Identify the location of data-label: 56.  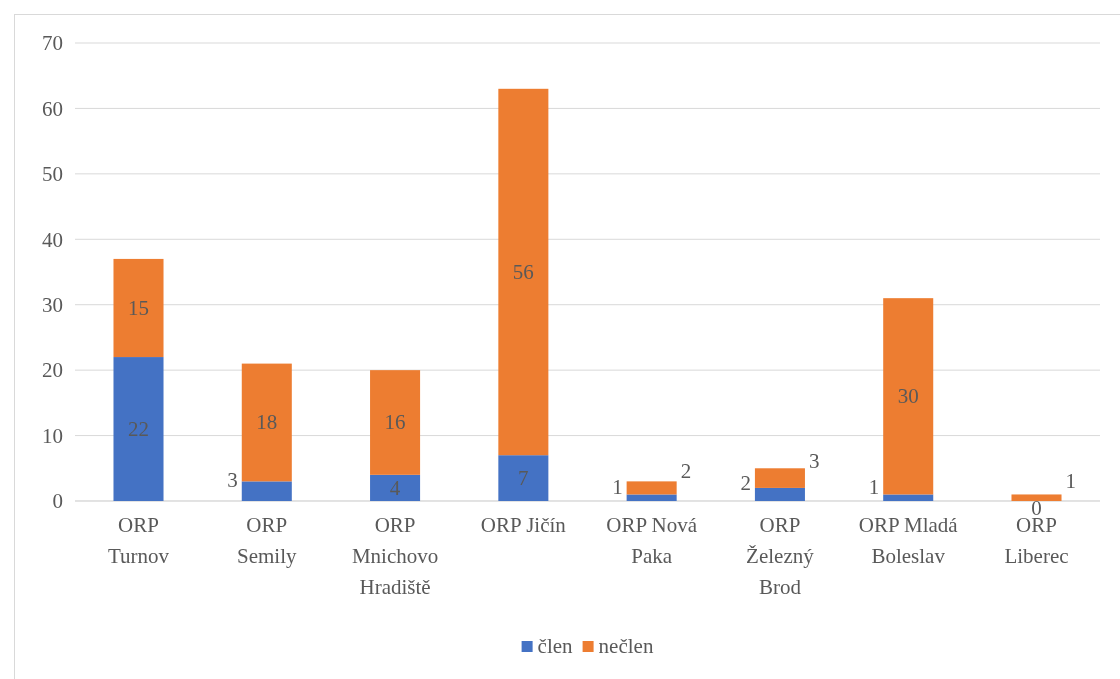
(523, 272).